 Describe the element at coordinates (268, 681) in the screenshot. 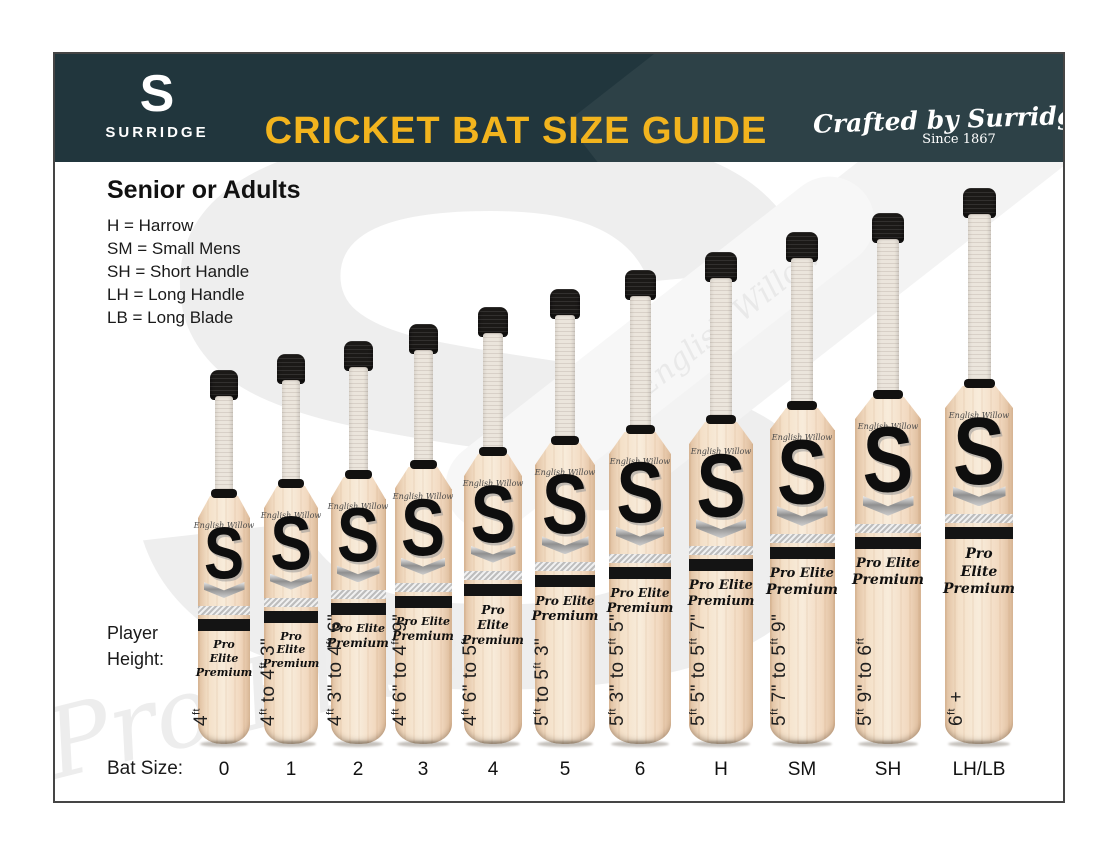

I see `player-height-value: 4ft to 4ft 3"` at that location.